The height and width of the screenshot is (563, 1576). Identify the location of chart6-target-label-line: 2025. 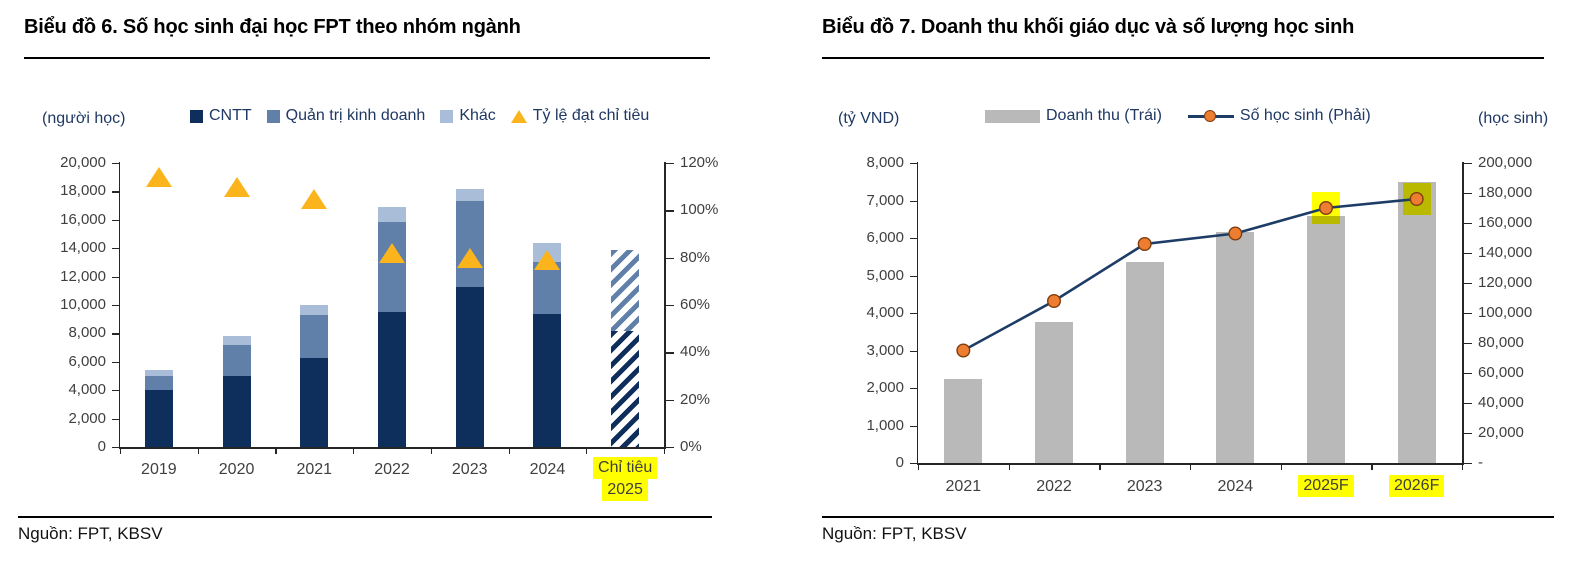
(625, 490).